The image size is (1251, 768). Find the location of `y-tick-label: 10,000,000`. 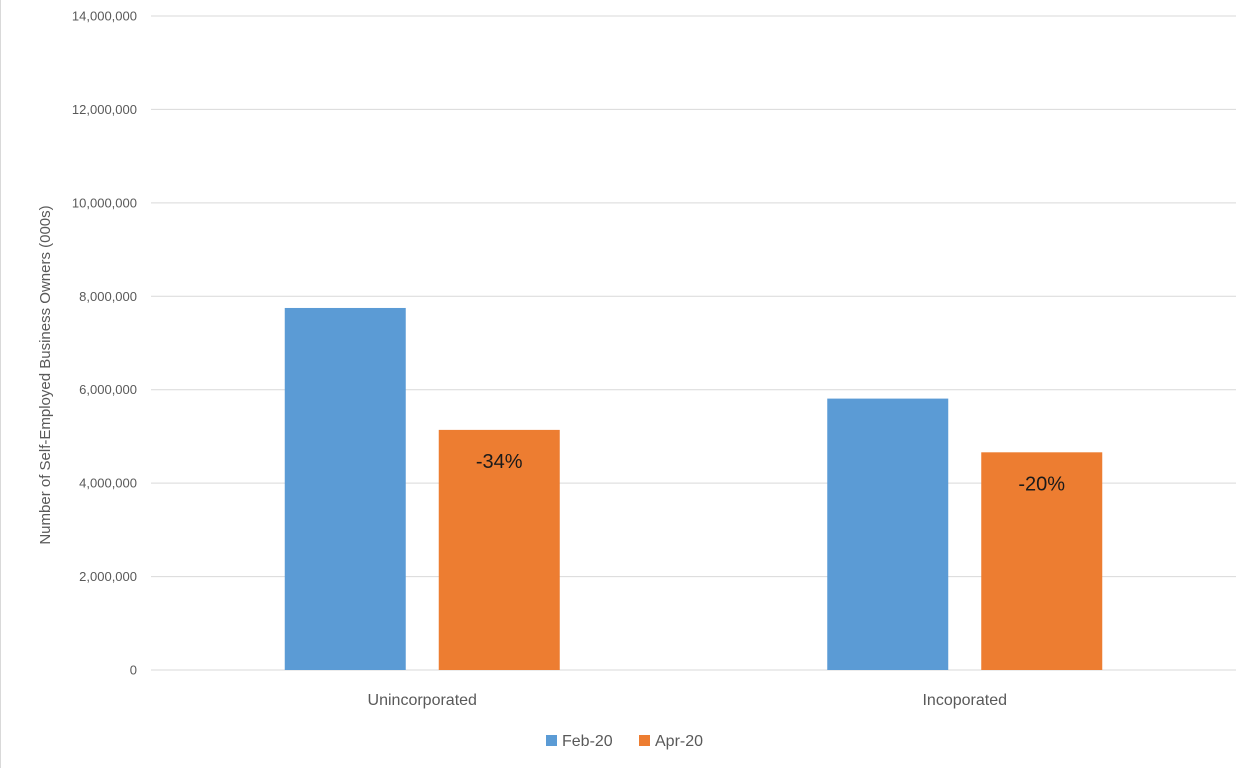

y-tick-label: 10,000,000 is located at coordinates (104, 202).